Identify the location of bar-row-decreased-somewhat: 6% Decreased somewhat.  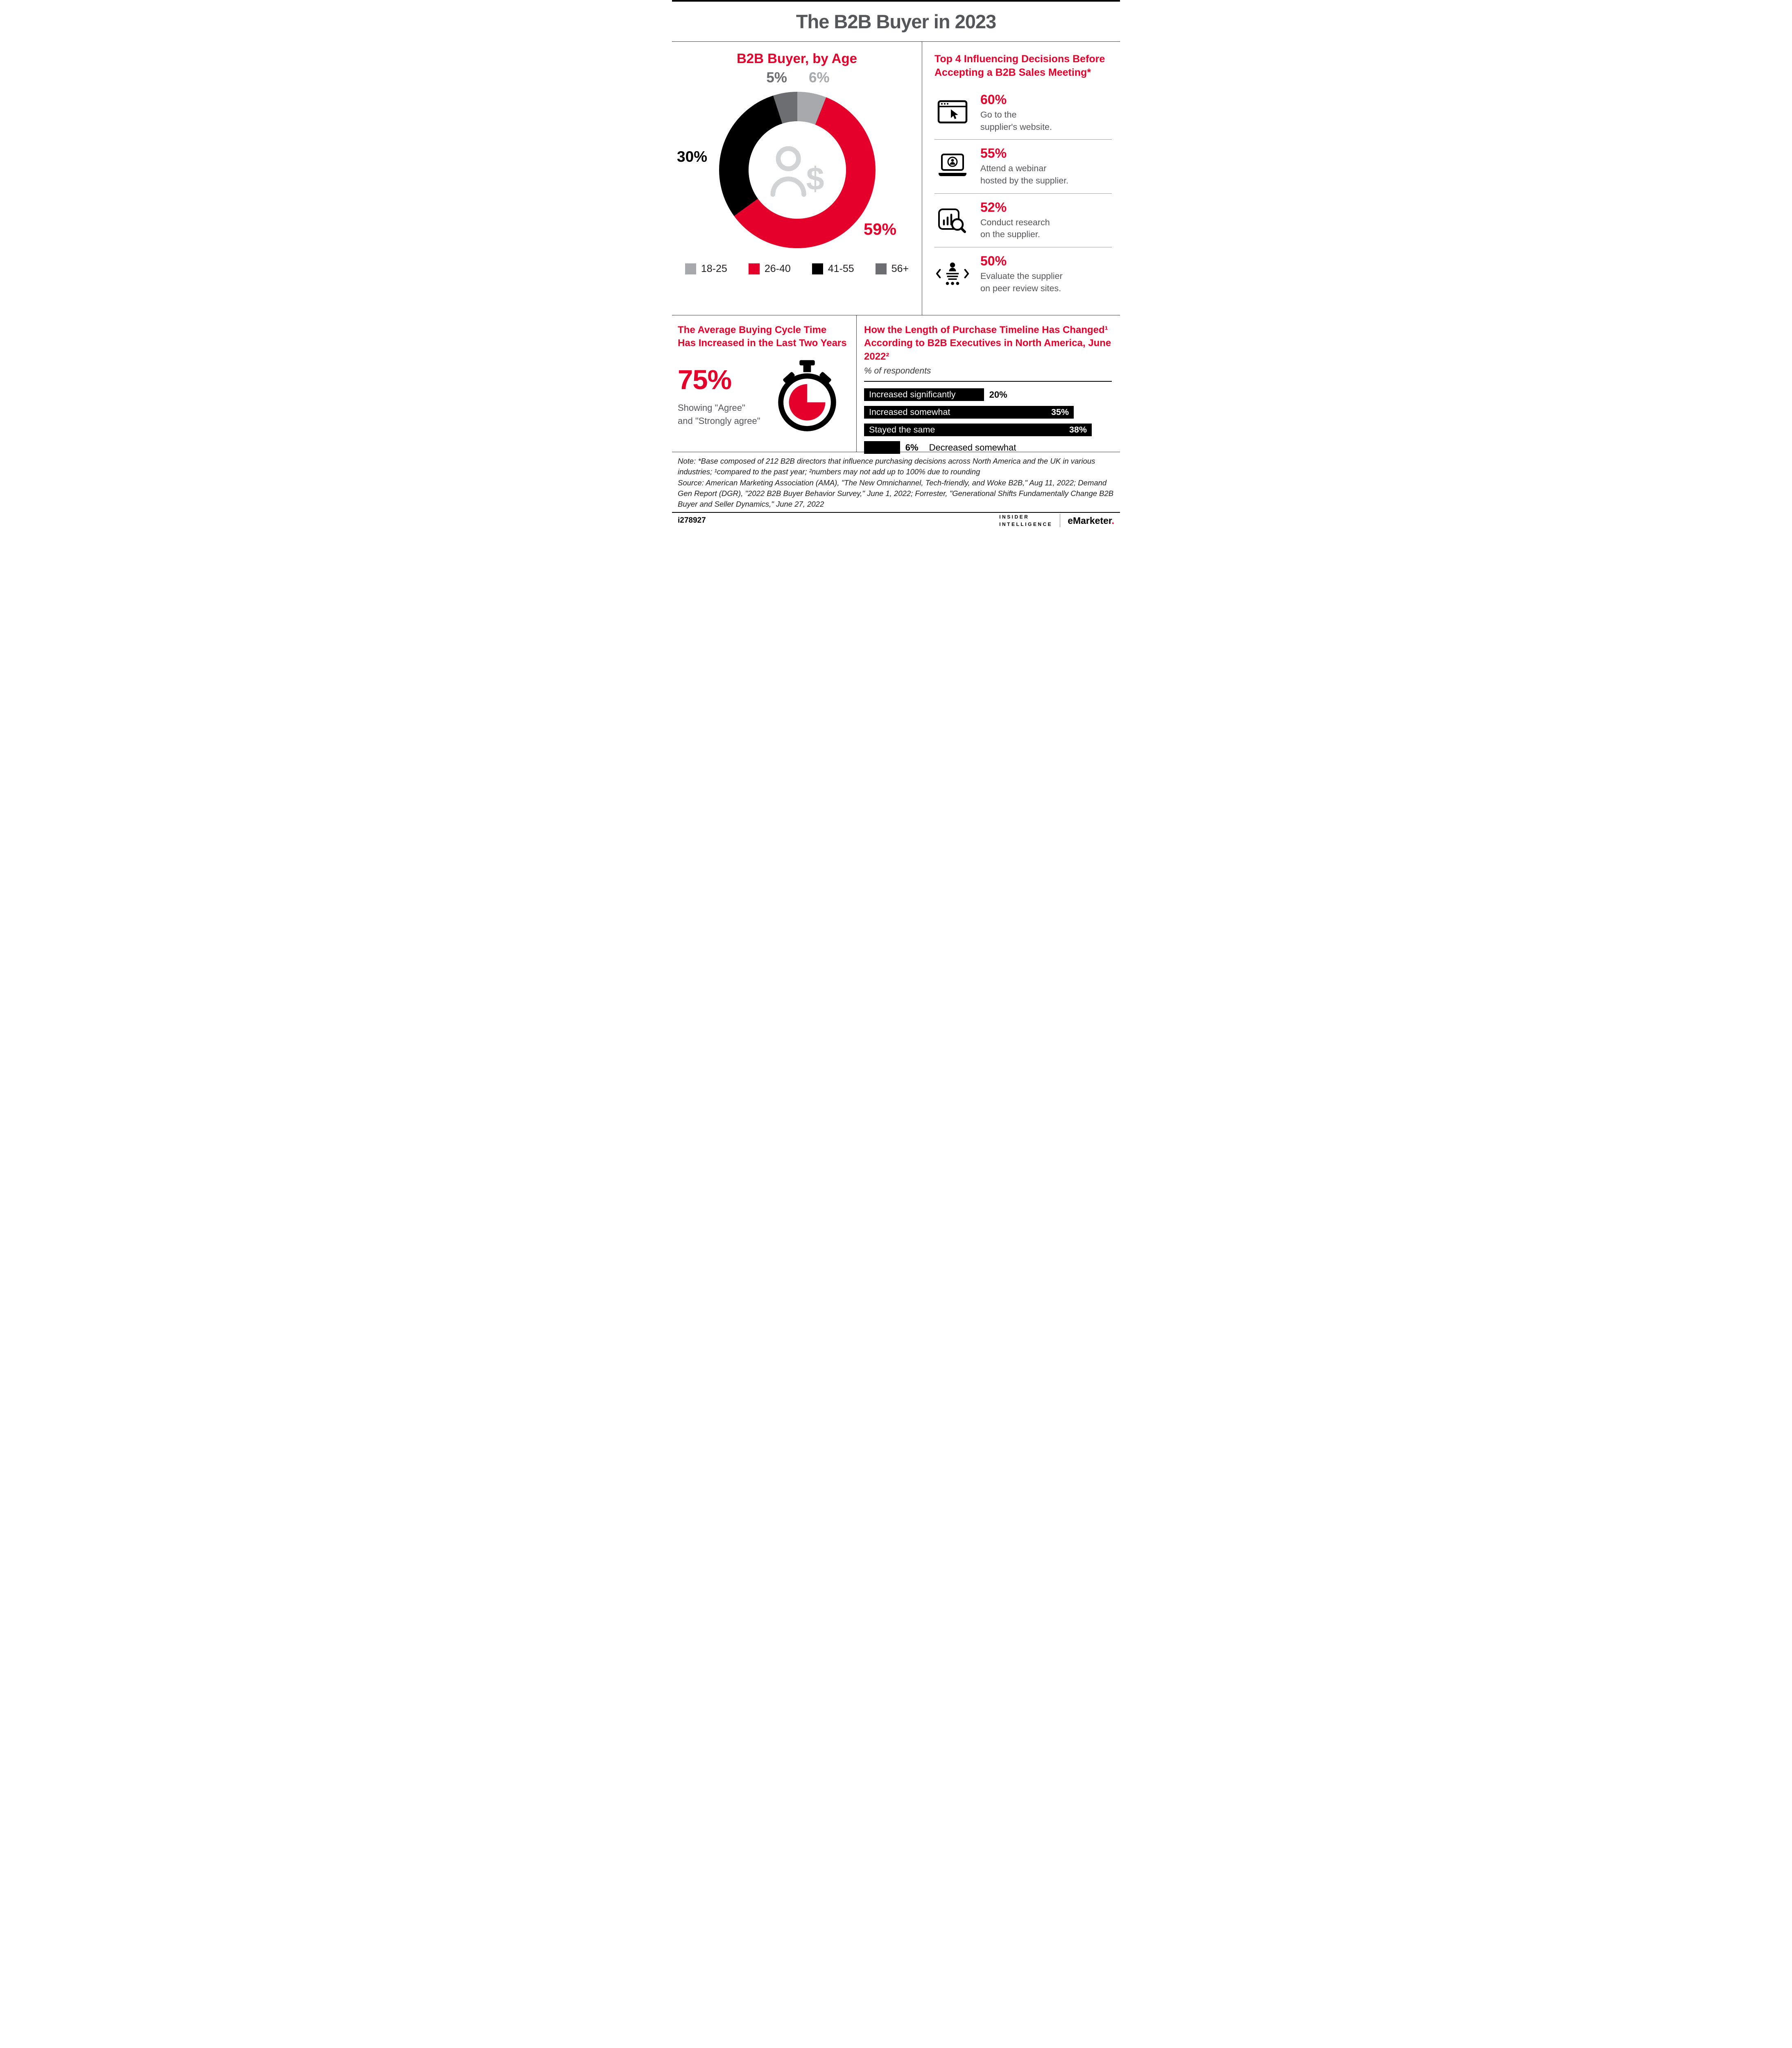
(978, 447).